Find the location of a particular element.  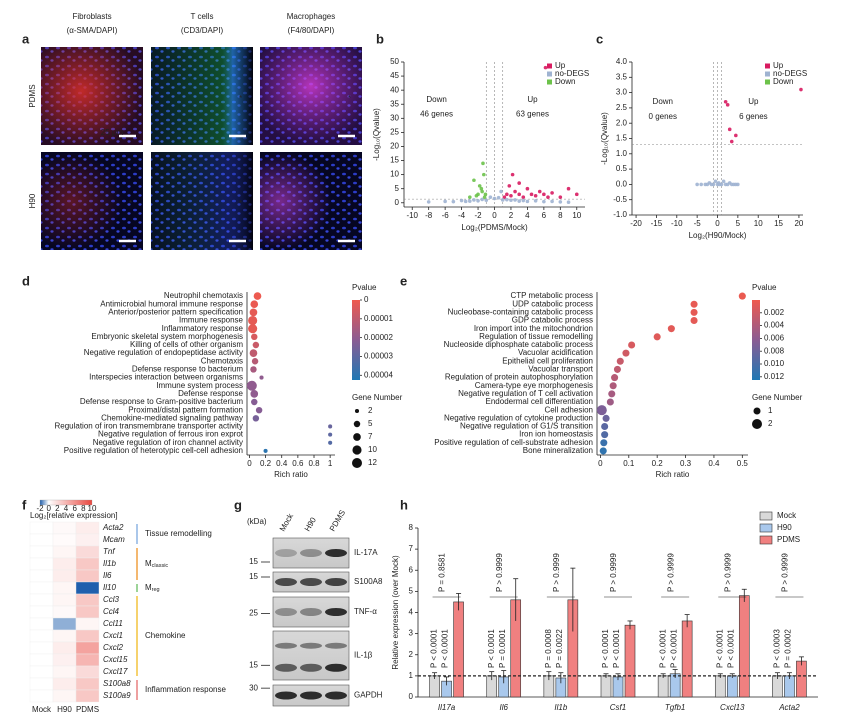

x-tick-label: -4 is located at coordinates (462, 215).